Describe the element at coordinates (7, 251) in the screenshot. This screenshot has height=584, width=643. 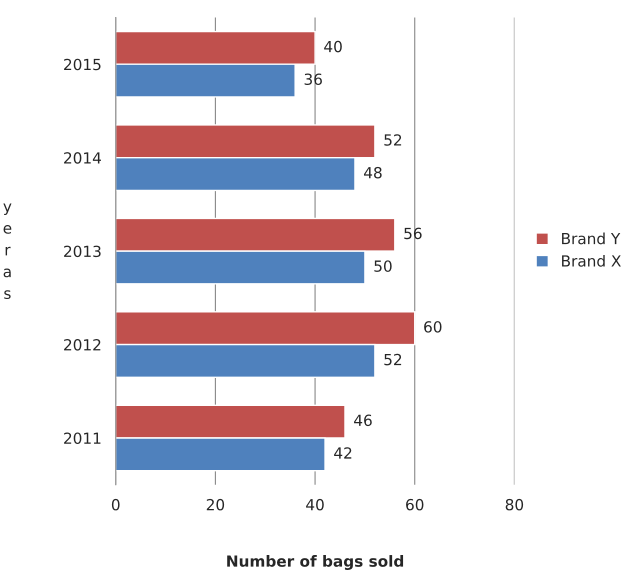
I see `y-axis-title: yeras` at that location.